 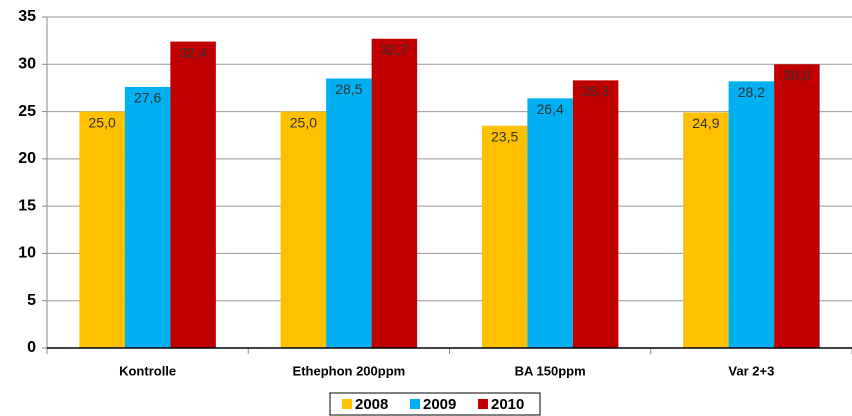 I want to click on value-label: 26,4, so click(x=550, y=109).